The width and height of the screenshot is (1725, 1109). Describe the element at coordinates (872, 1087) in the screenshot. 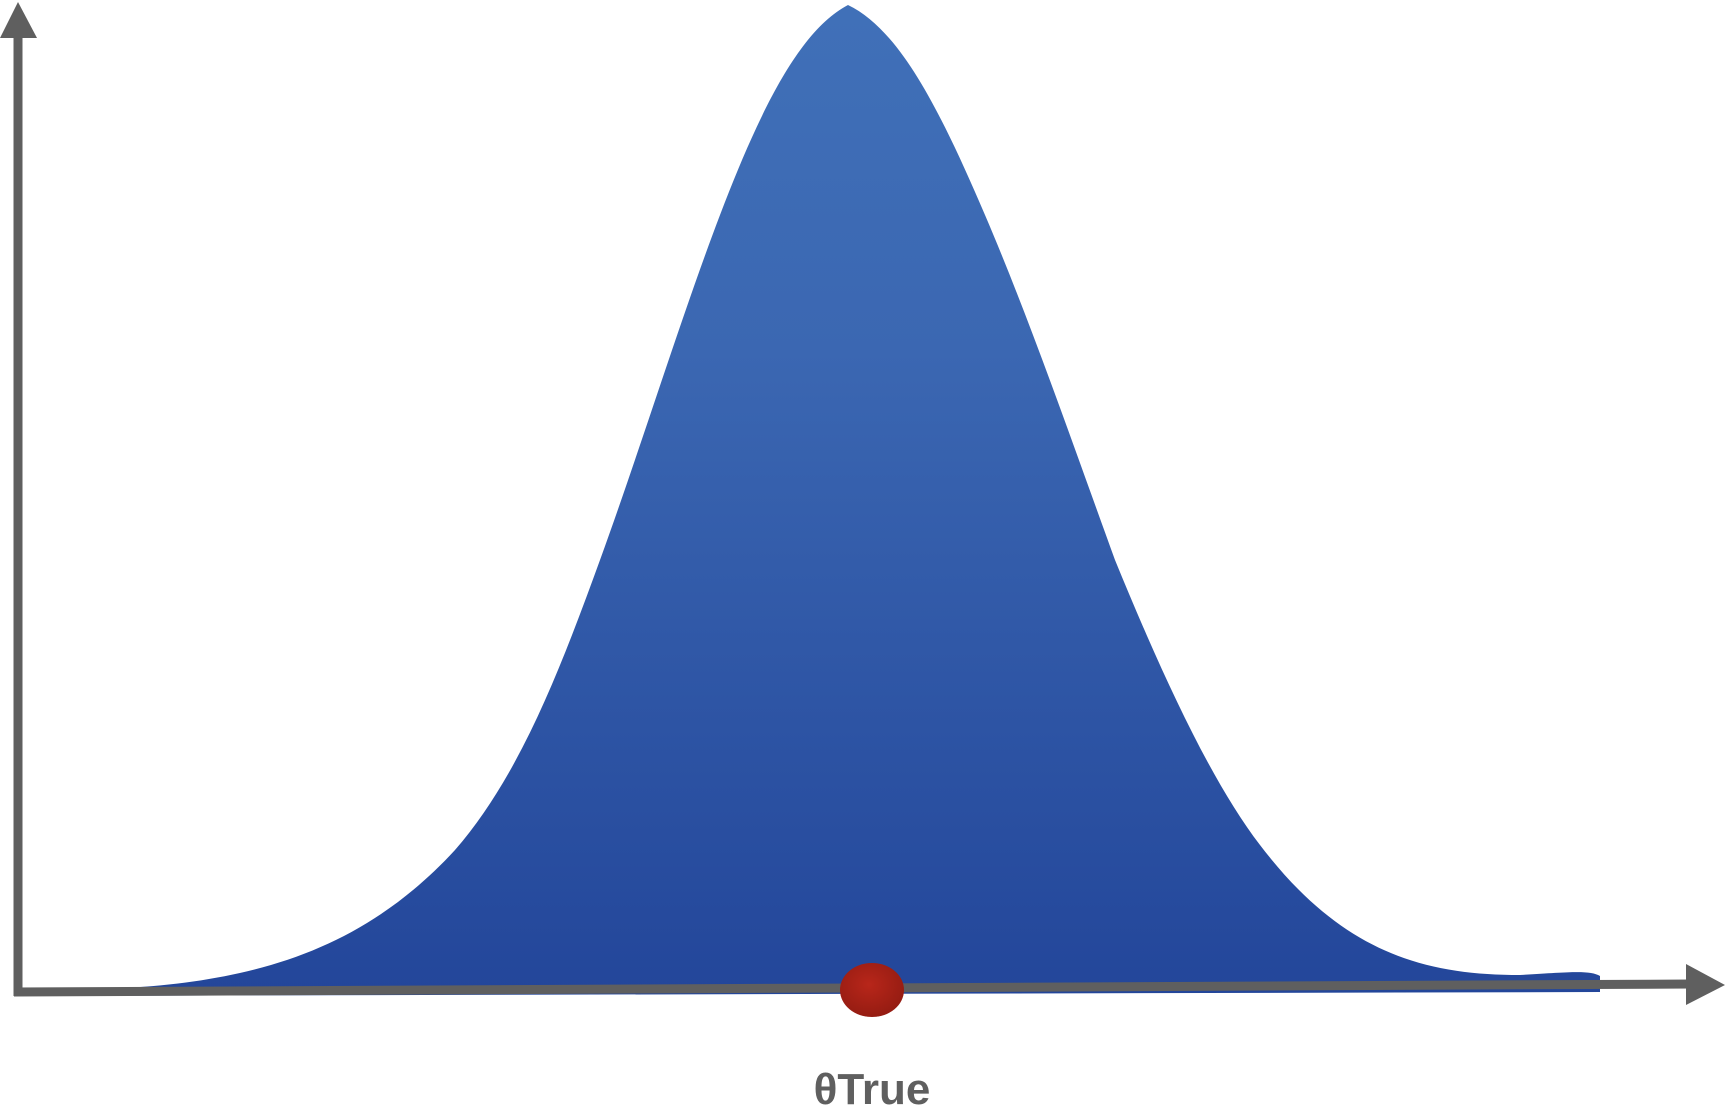

I see `true-value-label: θTrue` at that location.